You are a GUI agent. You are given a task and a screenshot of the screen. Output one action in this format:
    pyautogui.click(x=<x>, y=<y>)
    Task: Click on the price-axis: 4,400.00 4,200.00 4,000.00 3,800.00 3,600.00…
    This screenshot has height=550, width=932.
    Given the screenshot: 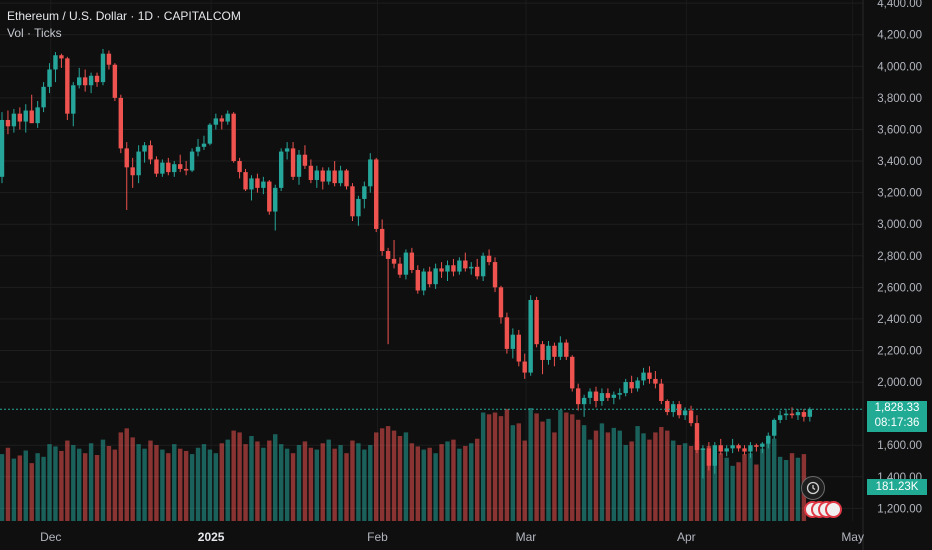 What is the action you would take?
    pyautogui.click(x=899, y=257)
    